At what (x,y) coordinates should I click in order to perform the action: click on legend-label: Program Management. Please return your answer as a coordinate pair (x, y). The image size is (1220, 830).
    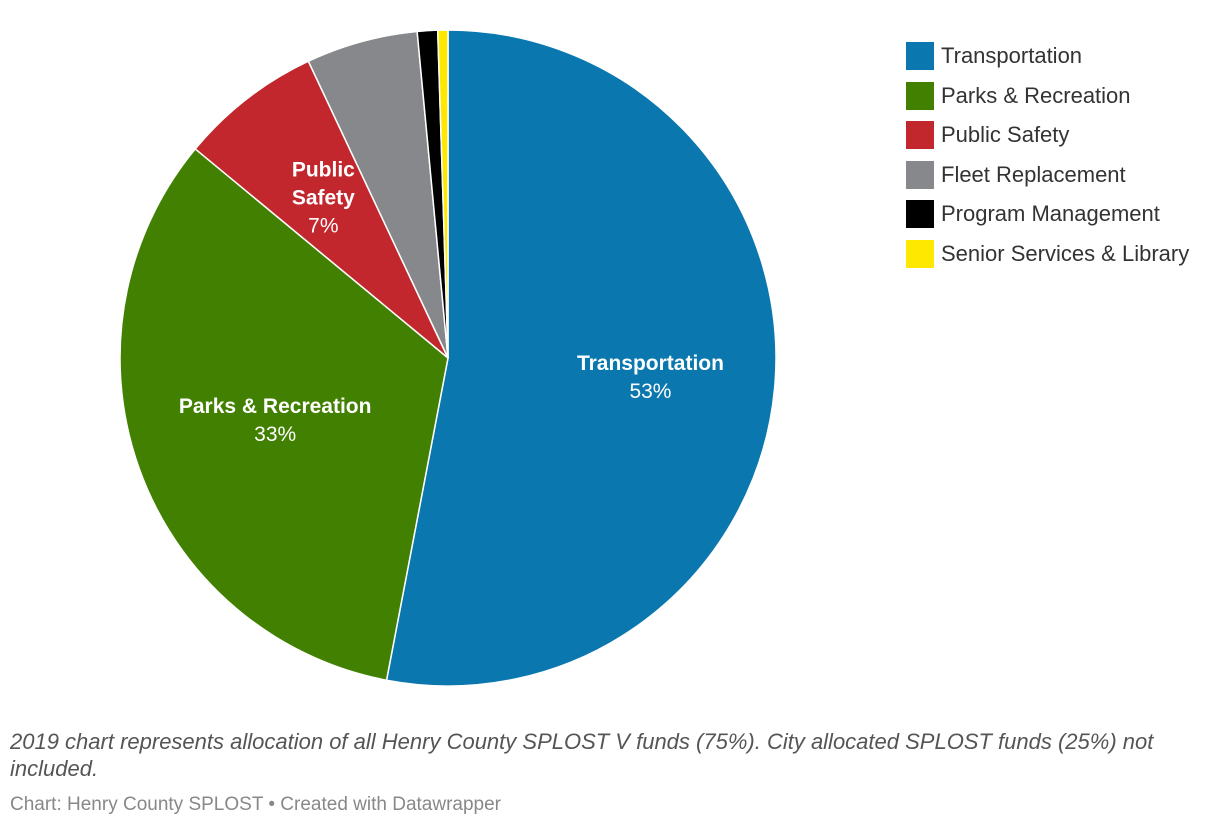
    Looking at the image, I should click on (1050, 214).